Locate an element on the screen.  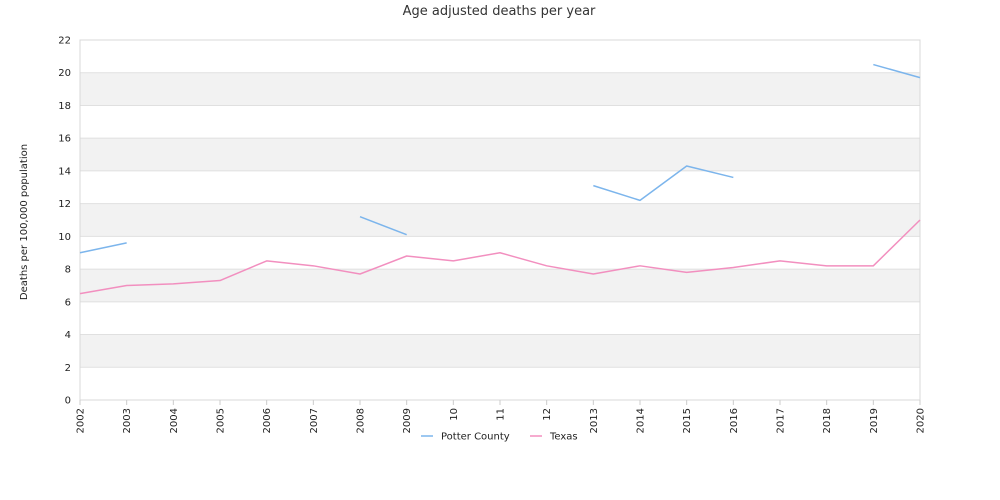
y-tick-label: 20 is located at coordinates (64, 73).